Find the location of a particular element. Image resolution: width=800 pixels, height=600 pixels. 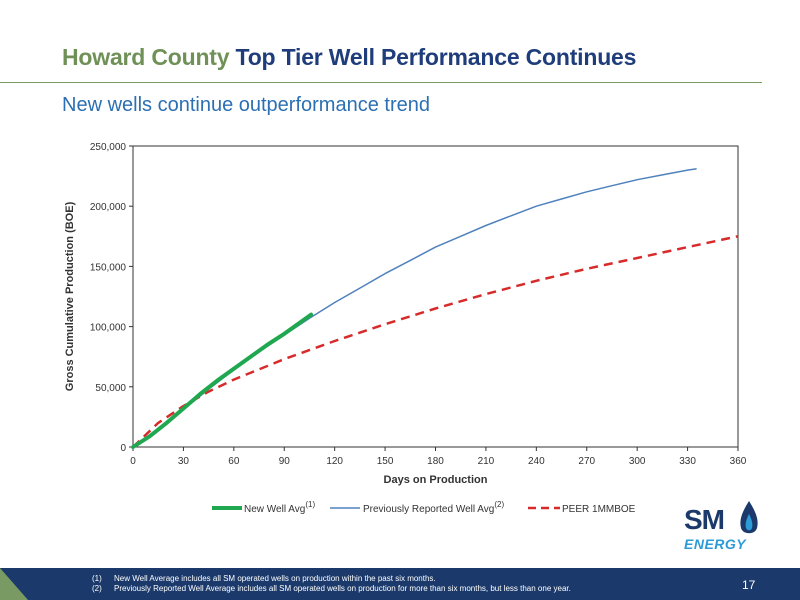

x-tick-label: 270 is located at coordinates (586, 461).